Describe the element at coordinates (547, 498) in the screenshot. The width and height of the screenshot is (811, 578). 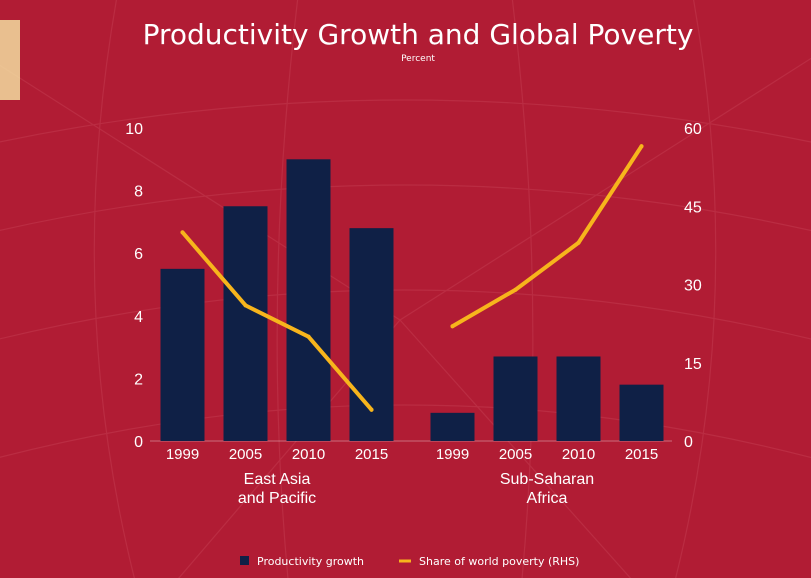
I see `group-label: Africa` at that location.